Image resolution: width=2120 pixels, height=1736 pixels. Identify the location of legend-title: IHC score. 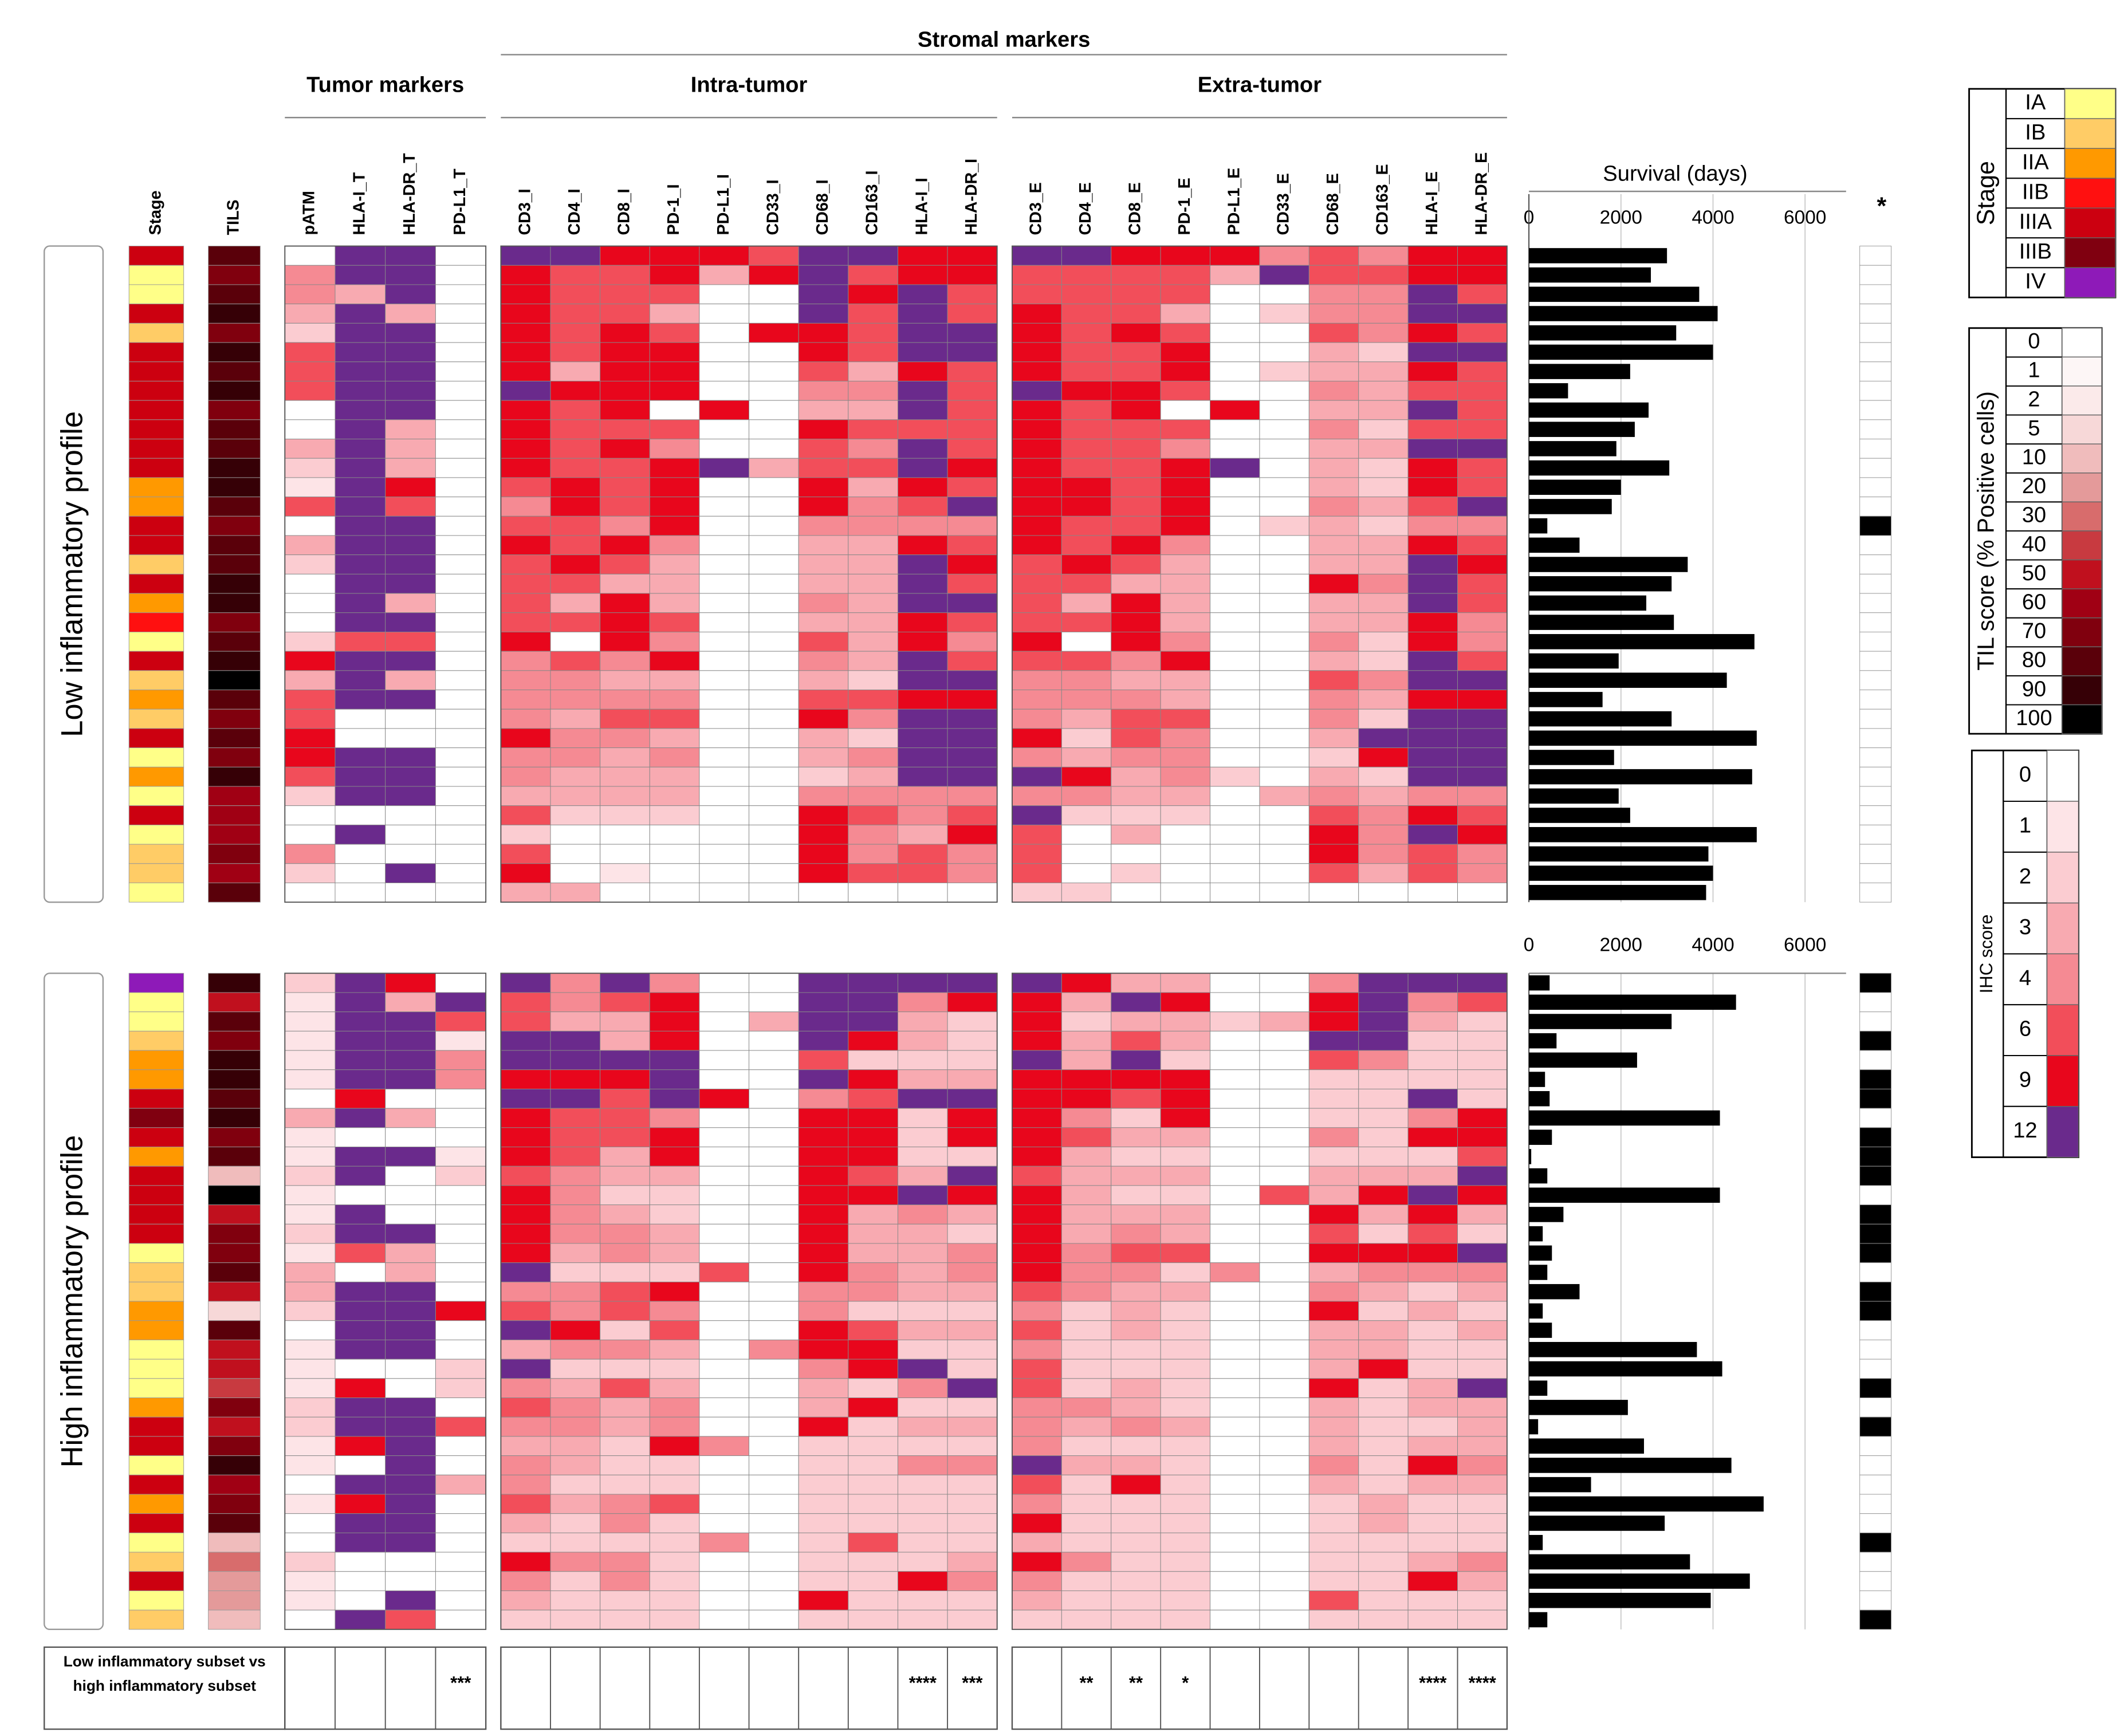
(1986, 953).